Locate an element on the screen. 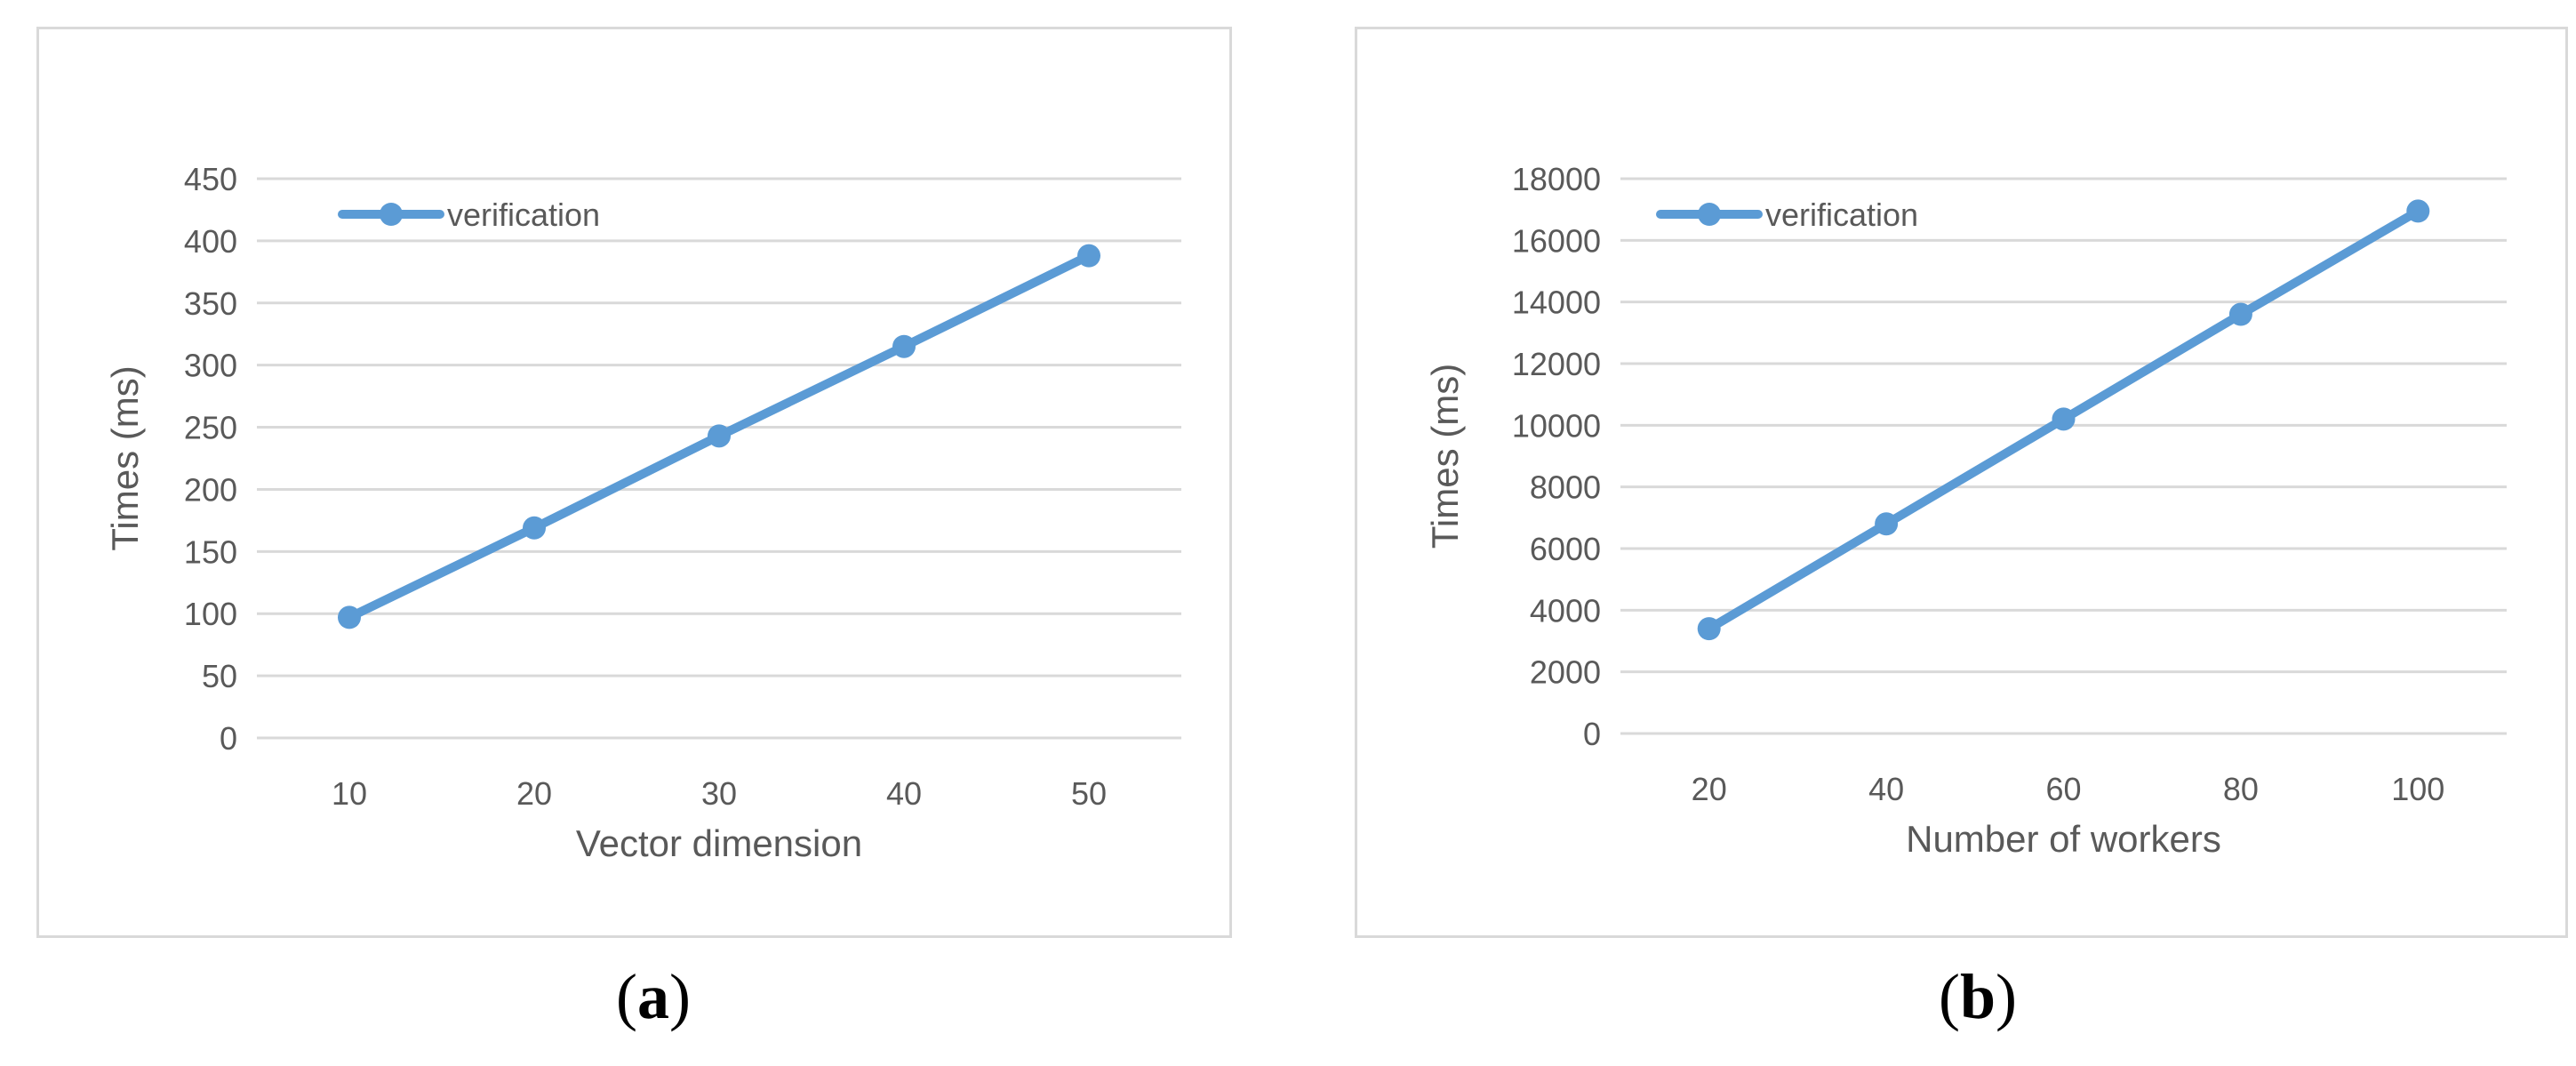 The image size is (2576, 1066). y-tick-label: 2000 is located at coordinates (1565, 672).